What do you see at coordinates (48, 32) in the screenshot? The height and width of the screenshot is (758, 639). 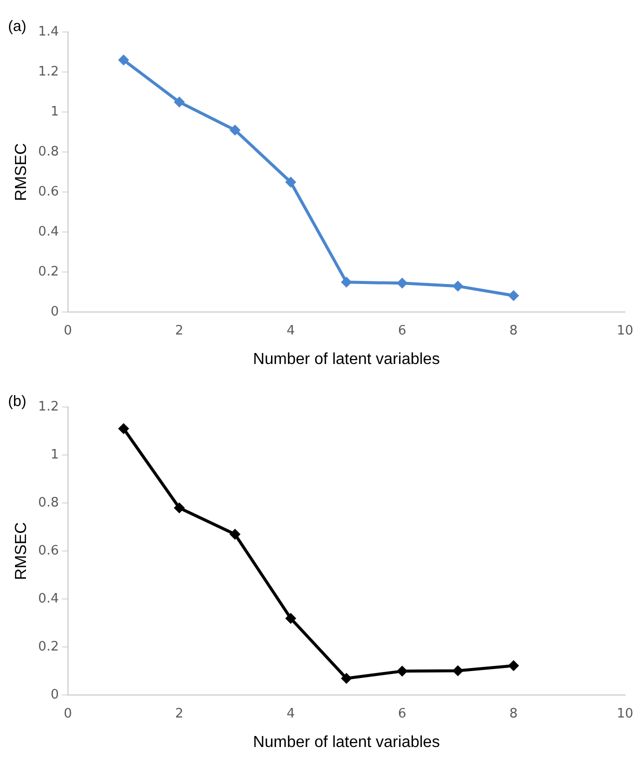 I see `y-tick-label: 1.4` at bounding box center [48, 32].